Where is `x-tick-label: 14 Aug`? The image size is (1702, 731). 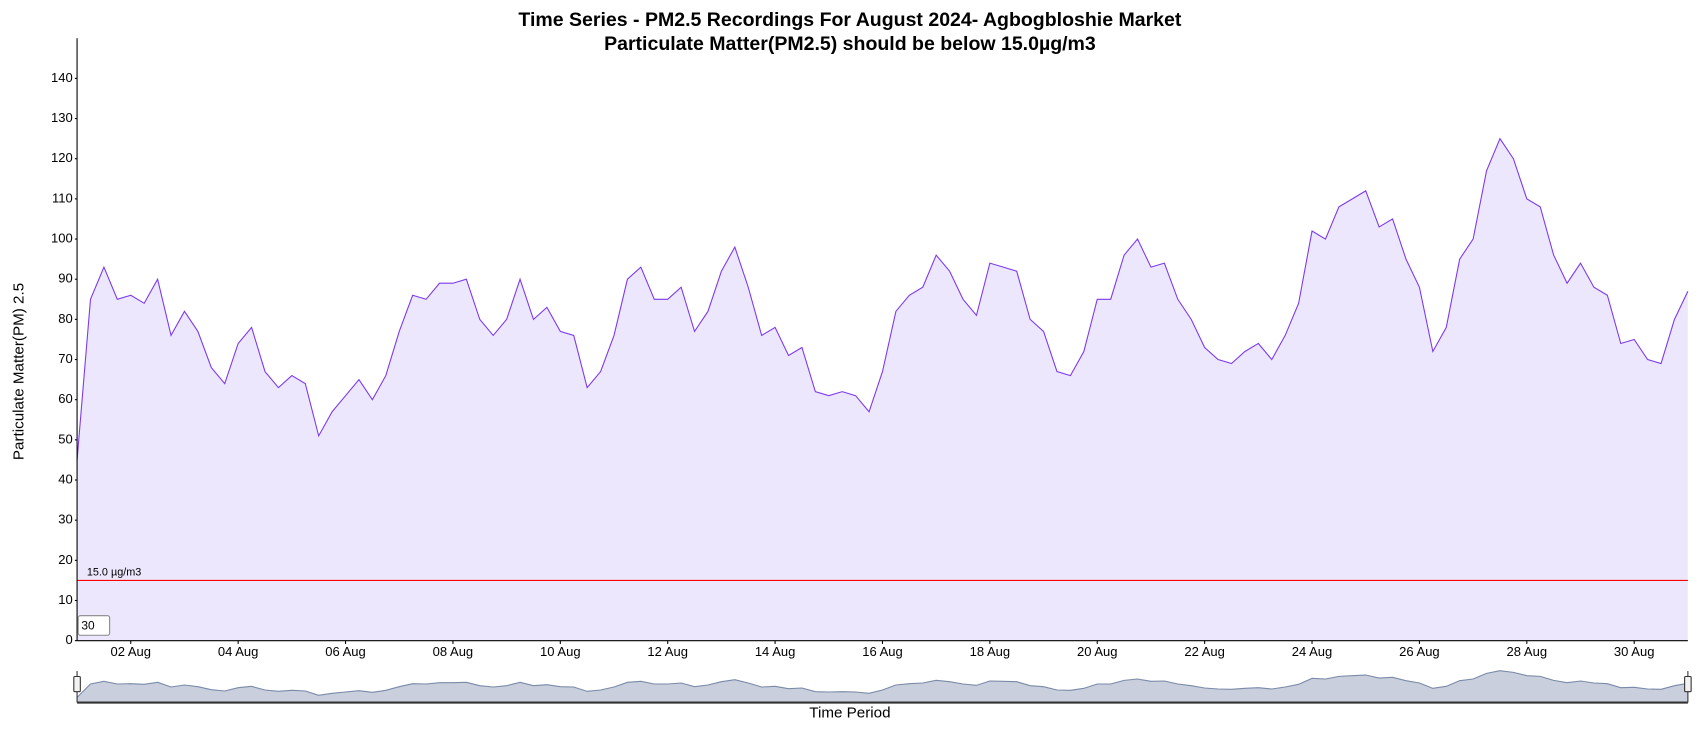
x-tick-label: 14 Aug is located at coordinates (775, 651).